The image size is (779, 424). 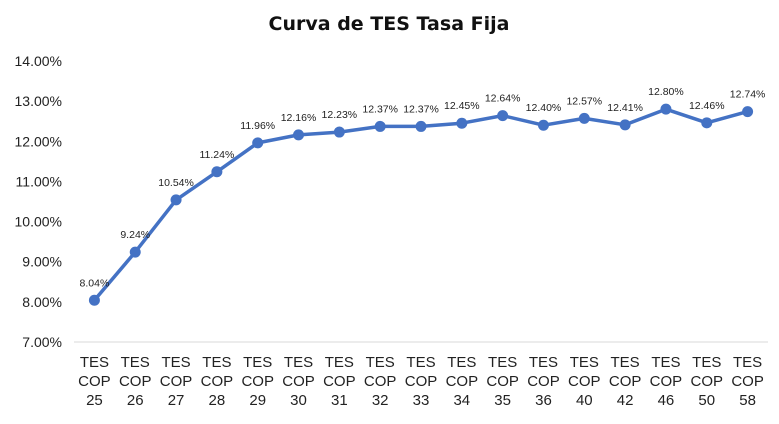 I want to click on data-label: 12.64%, so click(x=503, y=99).